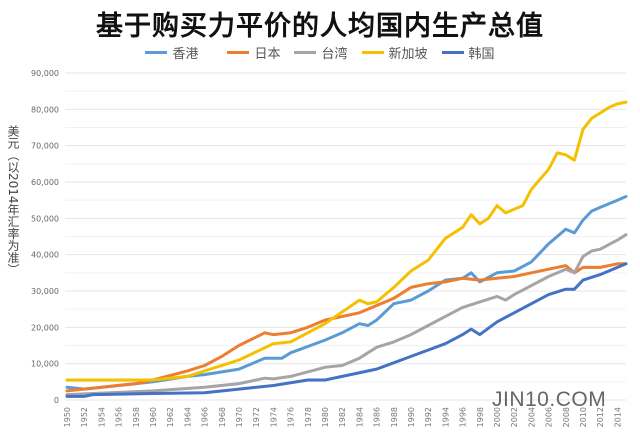  What do you see at coordinates (514, 417) in the screenshot?
I see `x-tick-label: 2002` at bounding box center [514, 417].